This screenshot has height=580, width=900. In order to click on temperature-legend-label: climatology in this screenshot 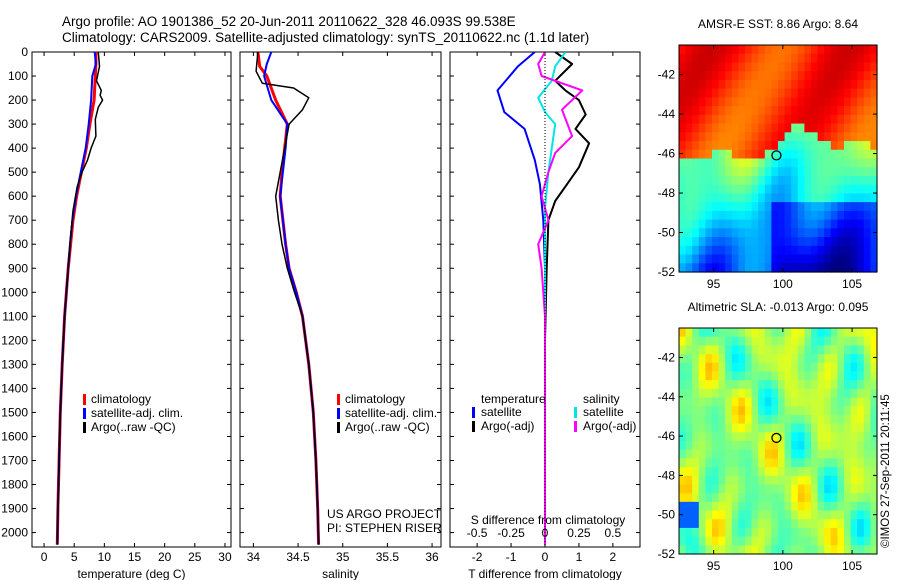, I will do `click(121, 399)`.